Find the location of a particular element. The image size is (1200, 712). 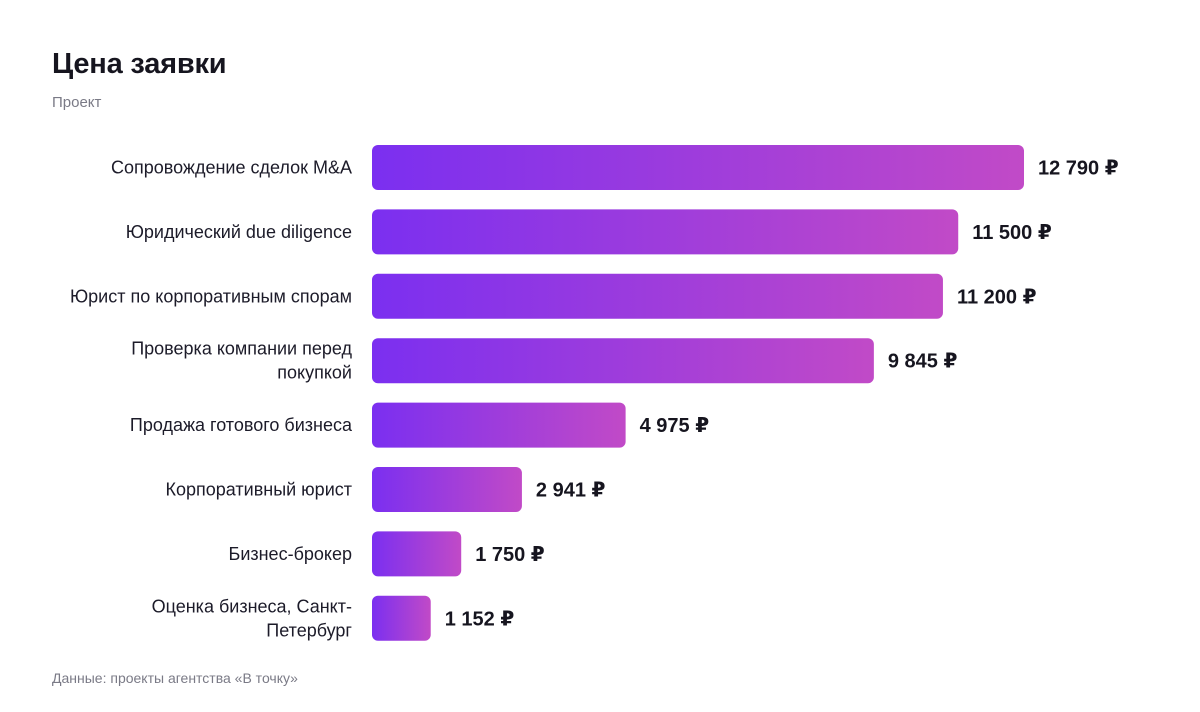

bar-value-label: 9 845 ₽ is located at coordinates (923, 362).